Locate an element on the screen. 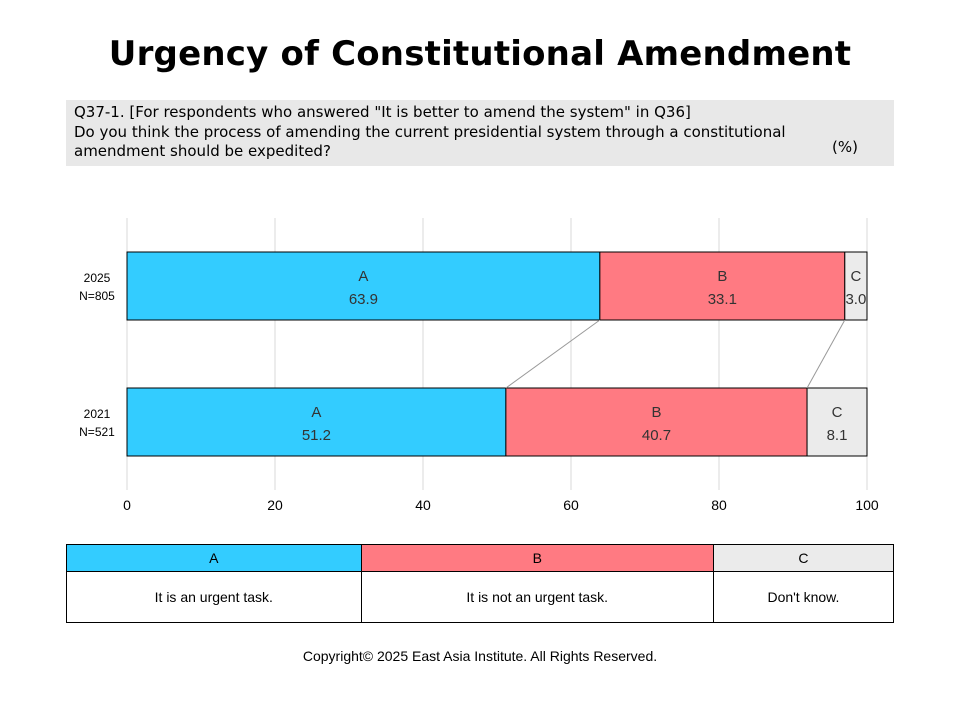 The height and width of the screenshot is (720, 960). legend-header-b: B is located at coordinates (537, 558).